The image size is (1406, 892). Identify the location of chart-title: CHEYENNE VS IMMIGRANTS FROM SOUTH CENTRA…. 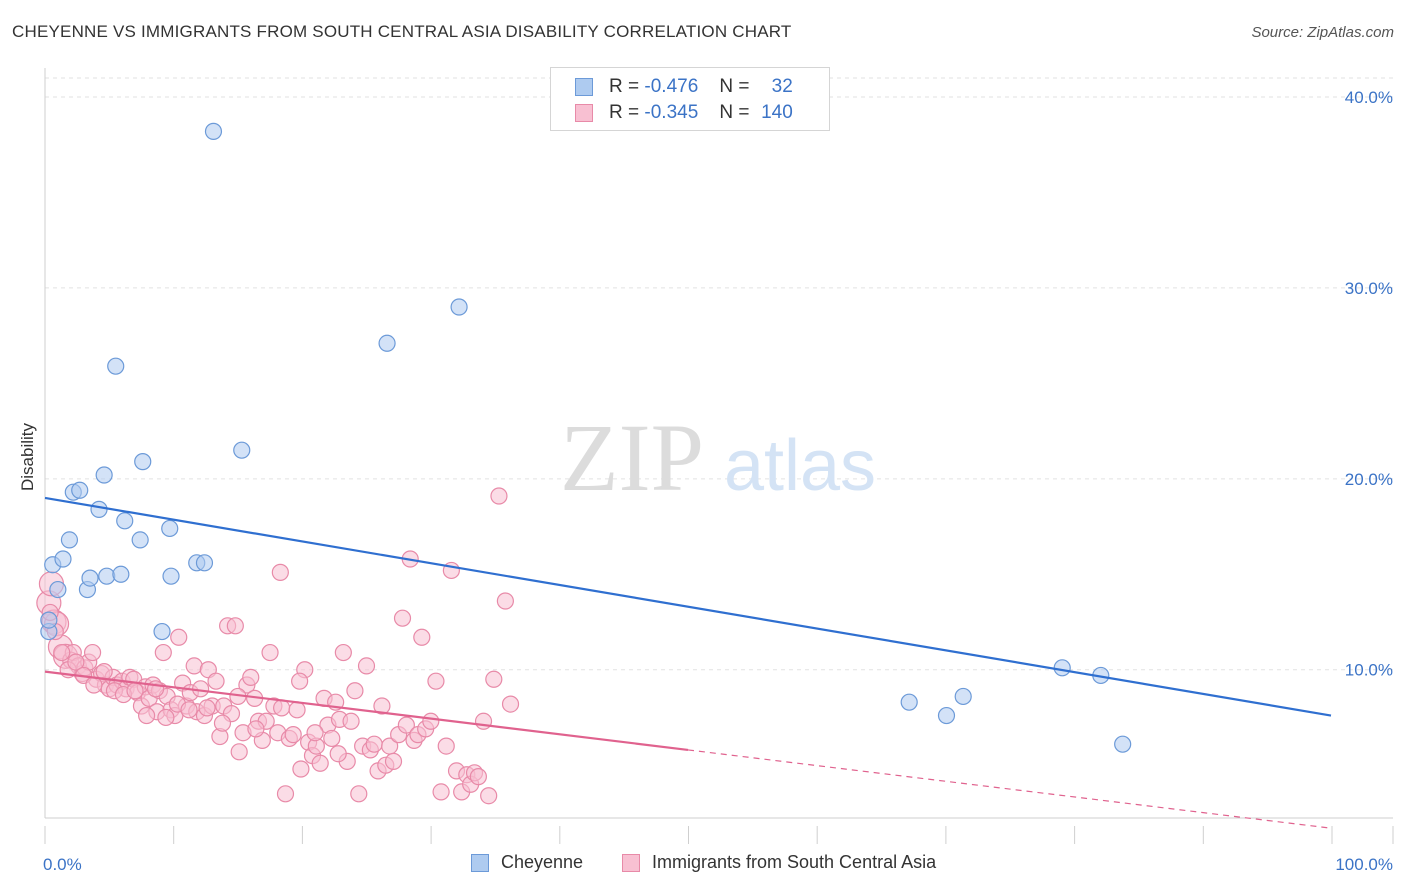
(402, 31).